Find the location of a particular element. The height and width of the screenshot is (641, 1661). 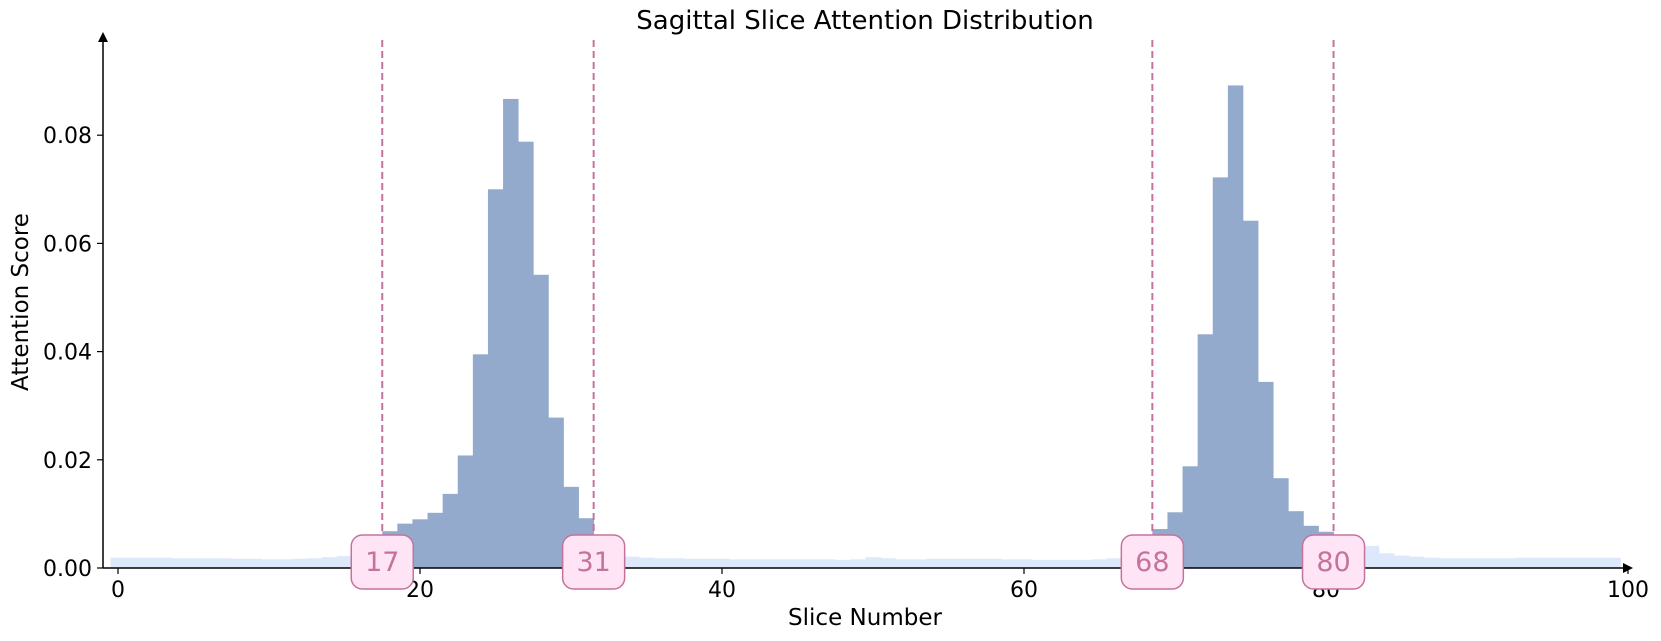

x-tick-label: 60 is located at coordinates (1024, 590).